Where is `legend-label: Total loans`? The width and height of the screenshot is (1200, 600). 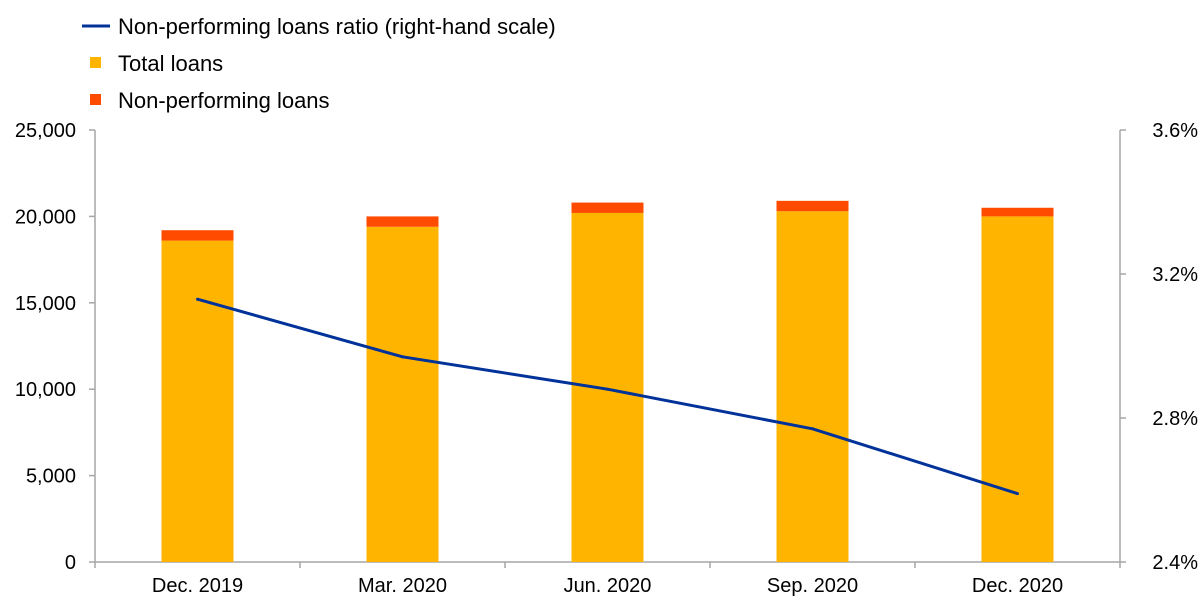
legend-label: Total loans is located at coordinates (170, 63).